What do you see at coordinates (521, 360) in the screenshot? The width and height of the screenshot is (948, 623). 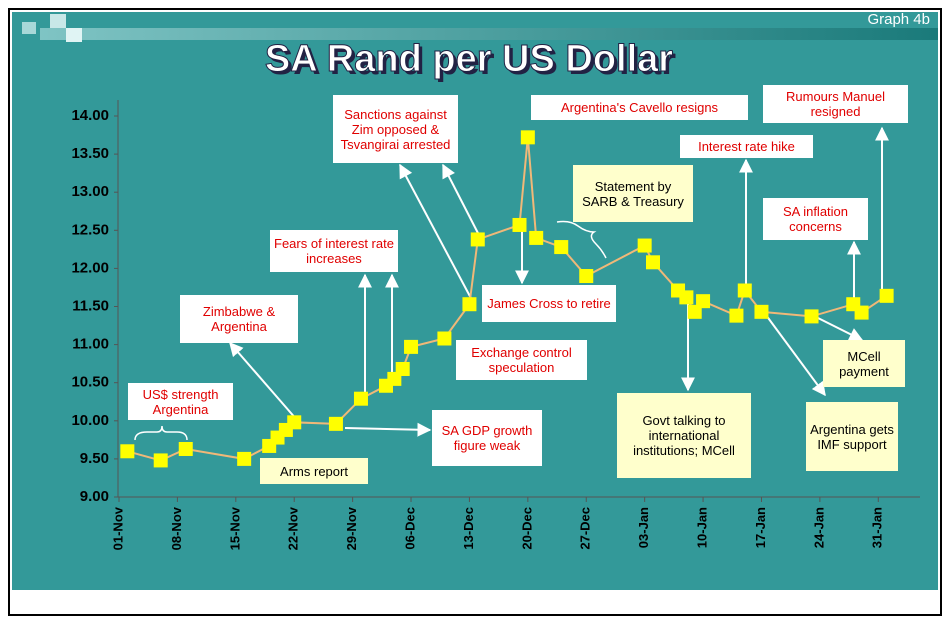 I see `annotation: Exchange control speculation` at bounding box center [521, 360].